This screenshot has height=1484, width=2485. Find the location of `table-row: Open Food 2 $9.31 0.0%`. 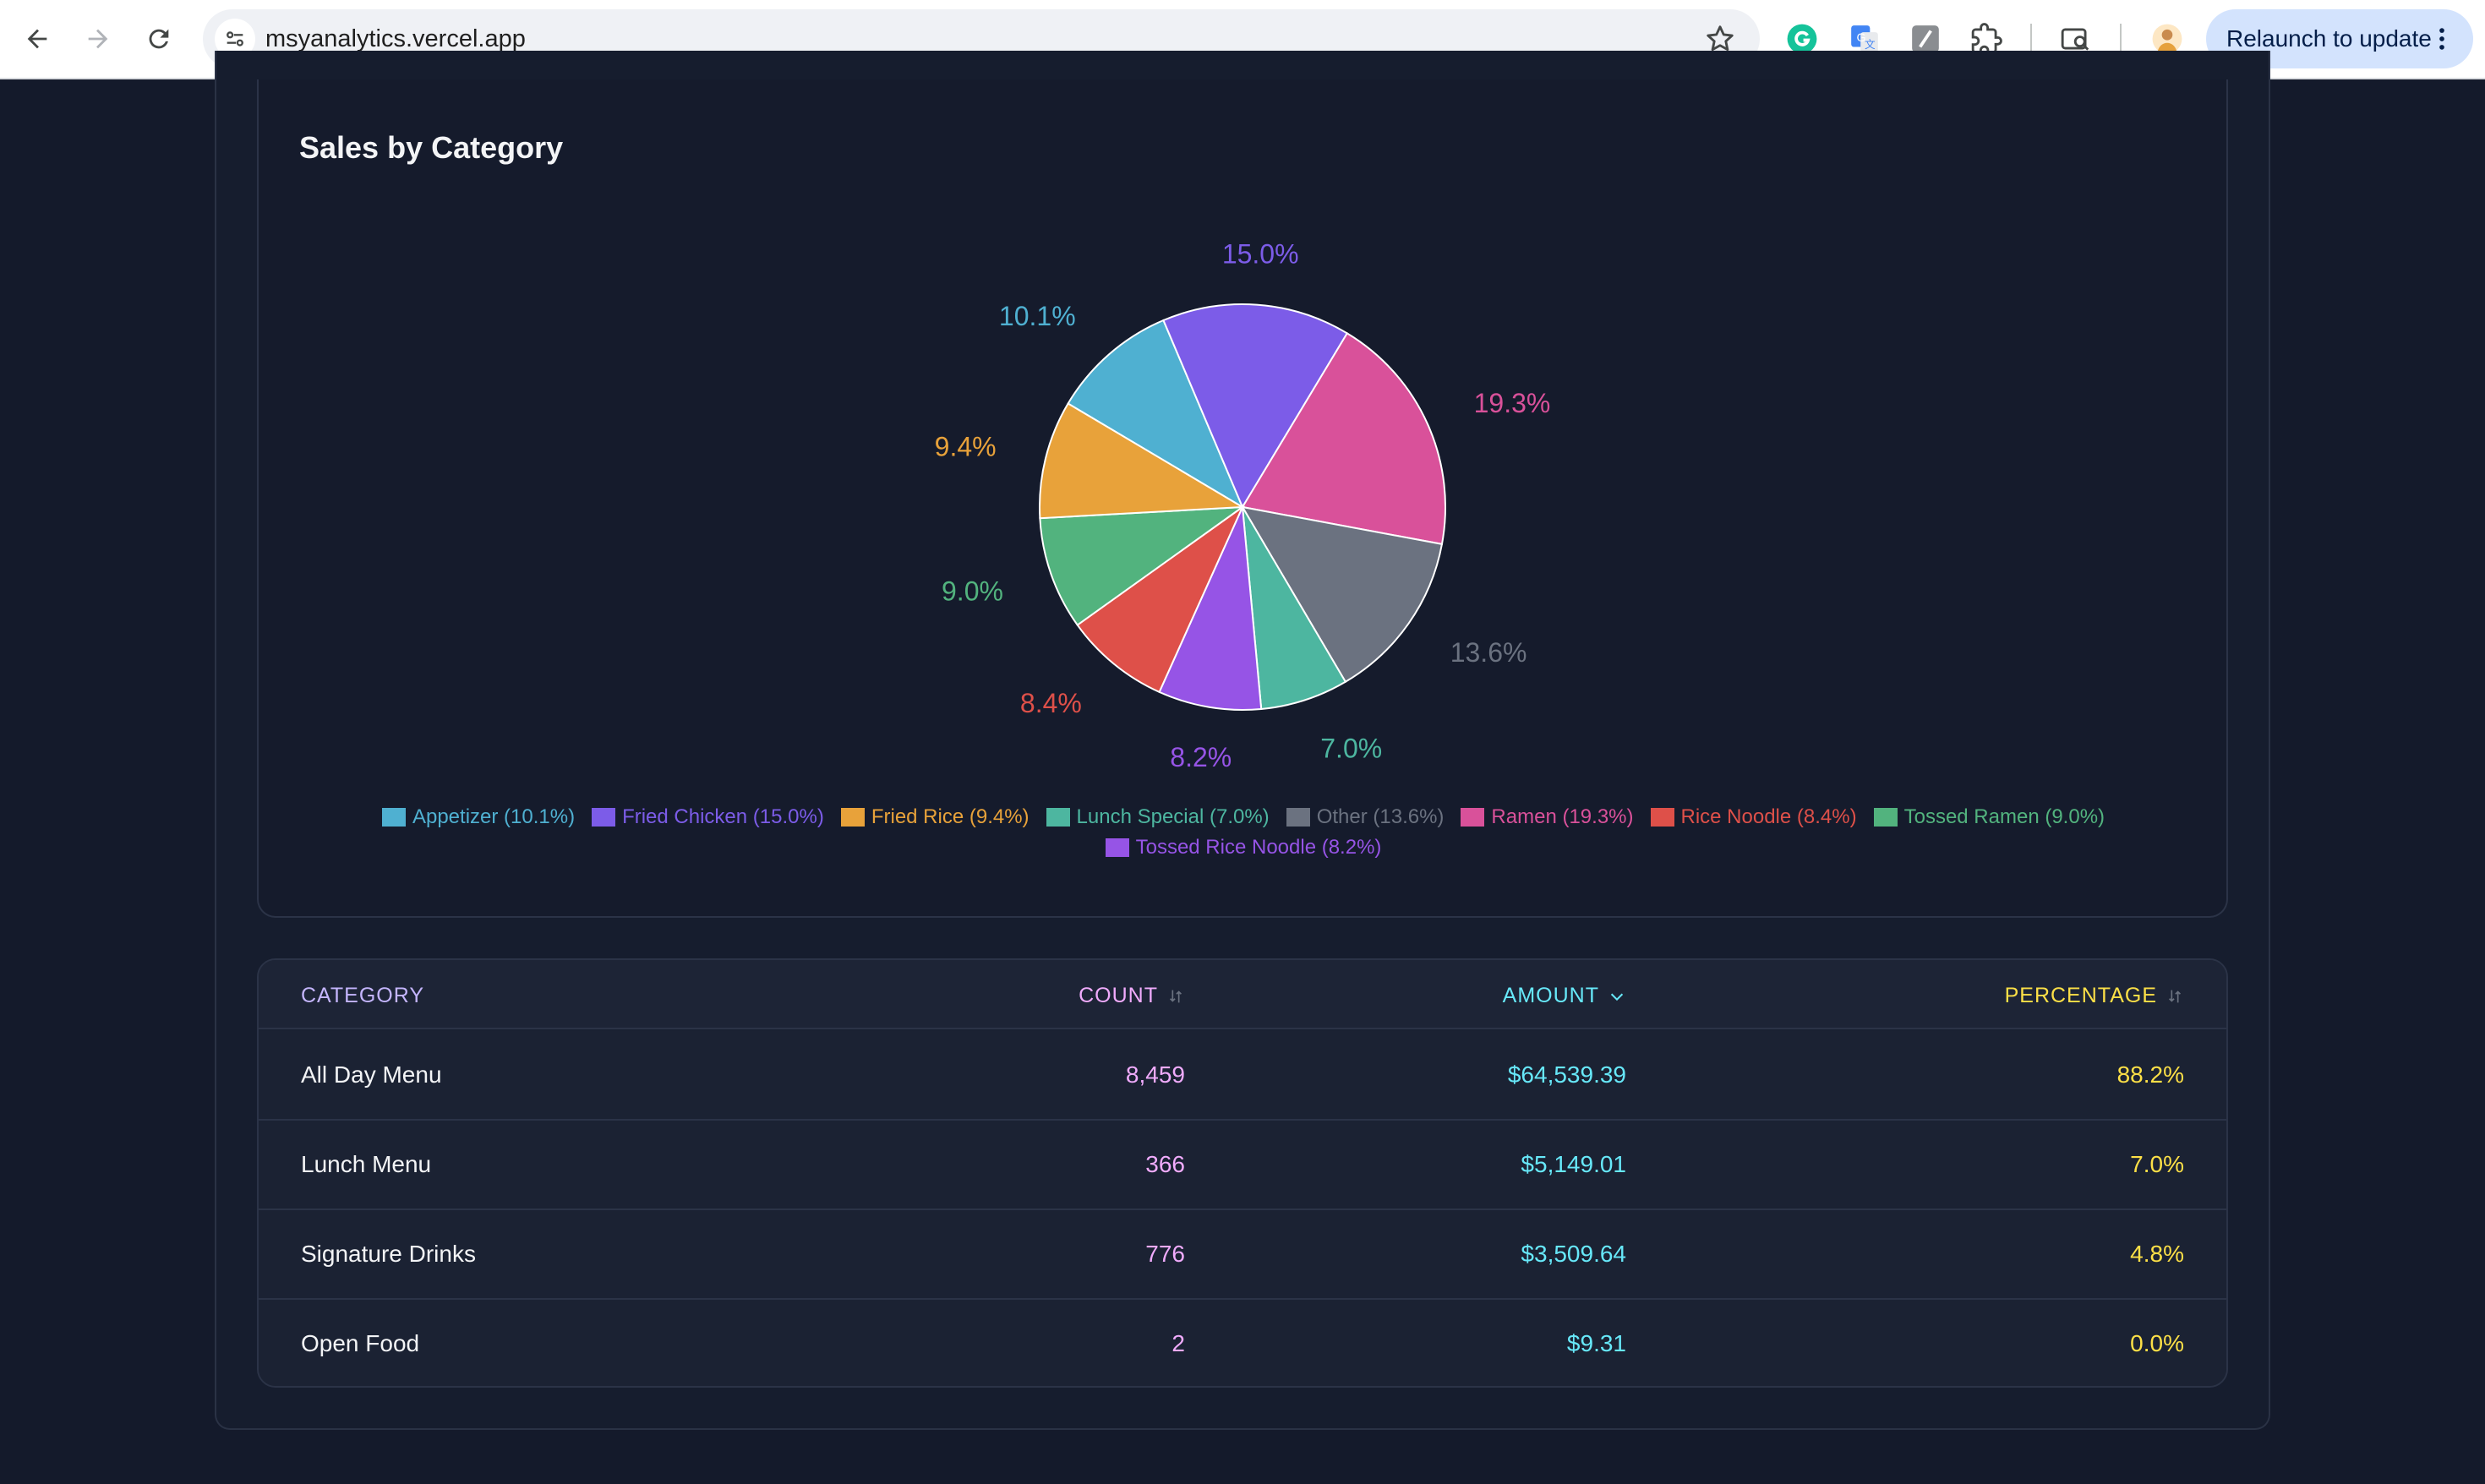

table-row: Open Food 2 $9.31 0.0% is located at coordinates (1242, 1343).